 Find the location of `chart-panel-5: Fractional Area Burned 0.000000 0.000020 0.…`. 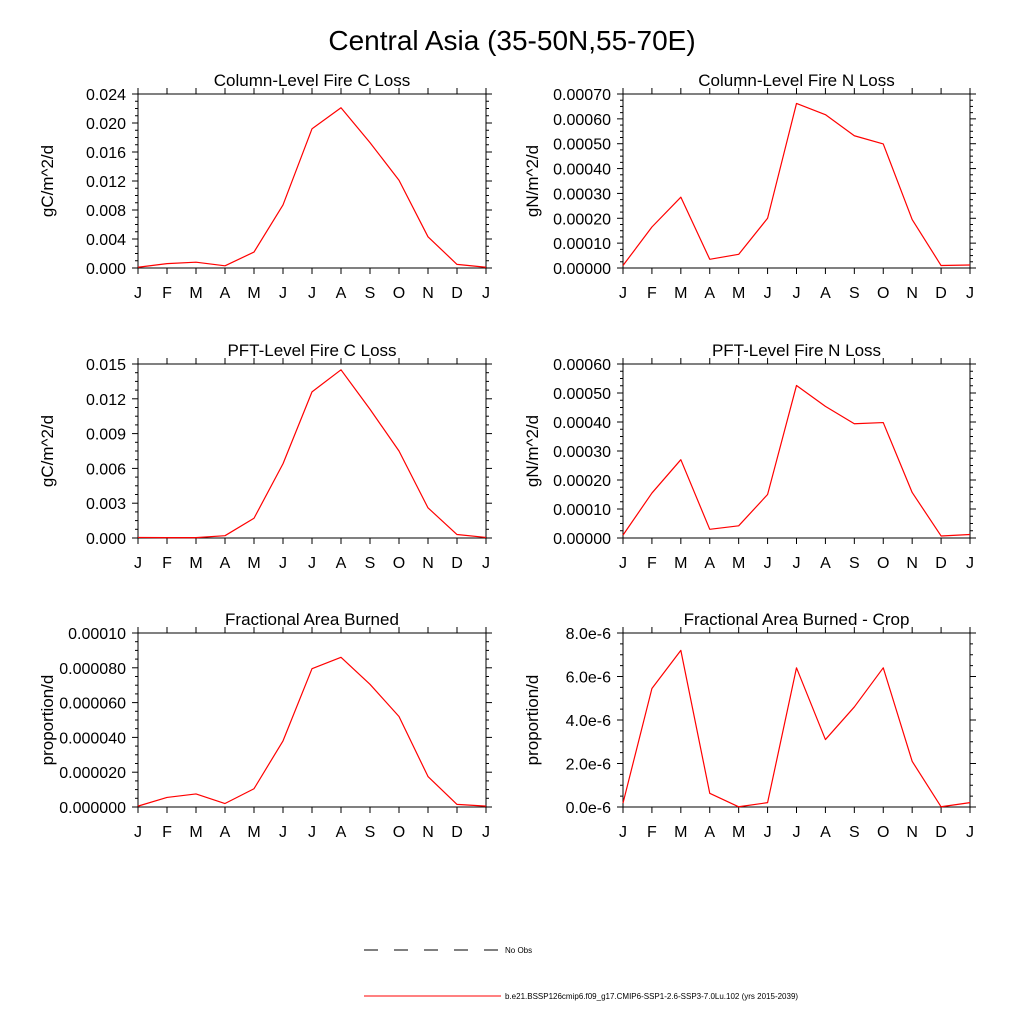

chart-panel-5: Fractional Area Burned 0.000000 0.000020 0.… is located at coordinates (265, 725).